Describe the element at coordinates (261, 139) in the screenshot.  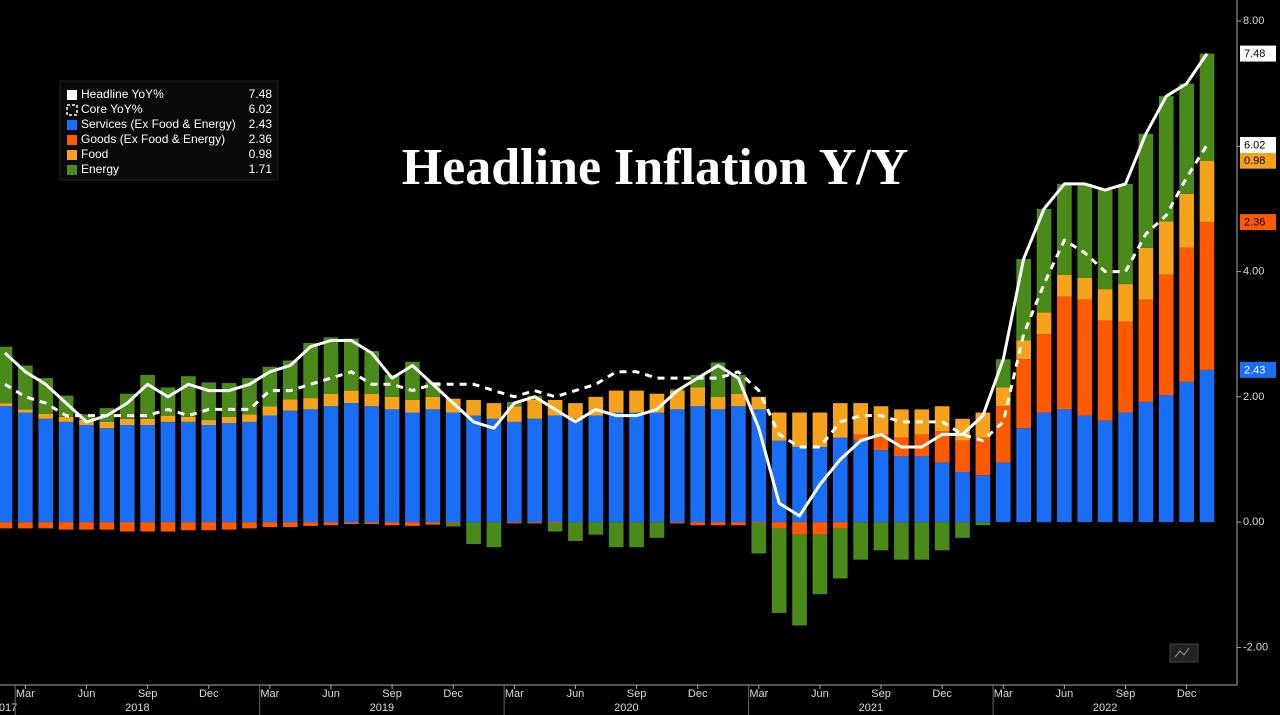
I see `legend-value: 2.36` at that location.